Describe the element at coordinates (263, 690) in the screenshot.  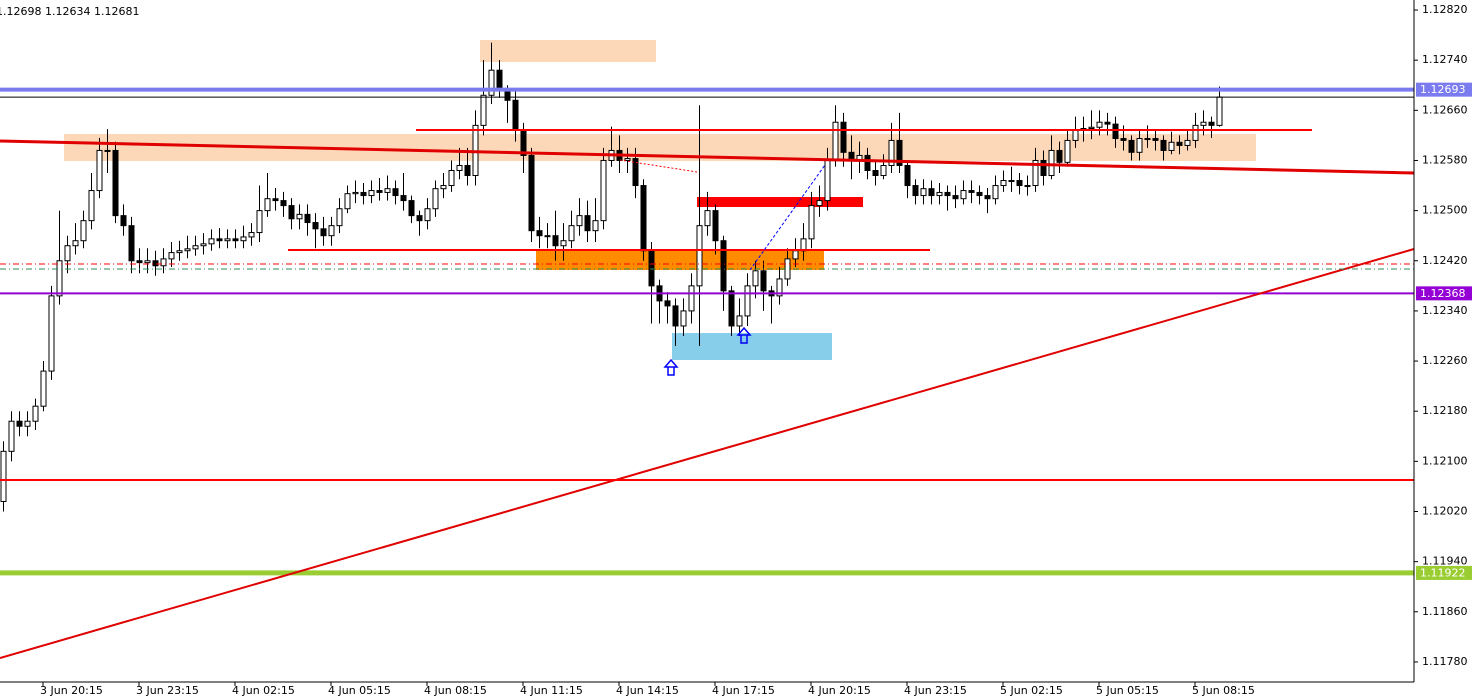
I see `x-tick-label: 4 Jun 02:15` at that location.